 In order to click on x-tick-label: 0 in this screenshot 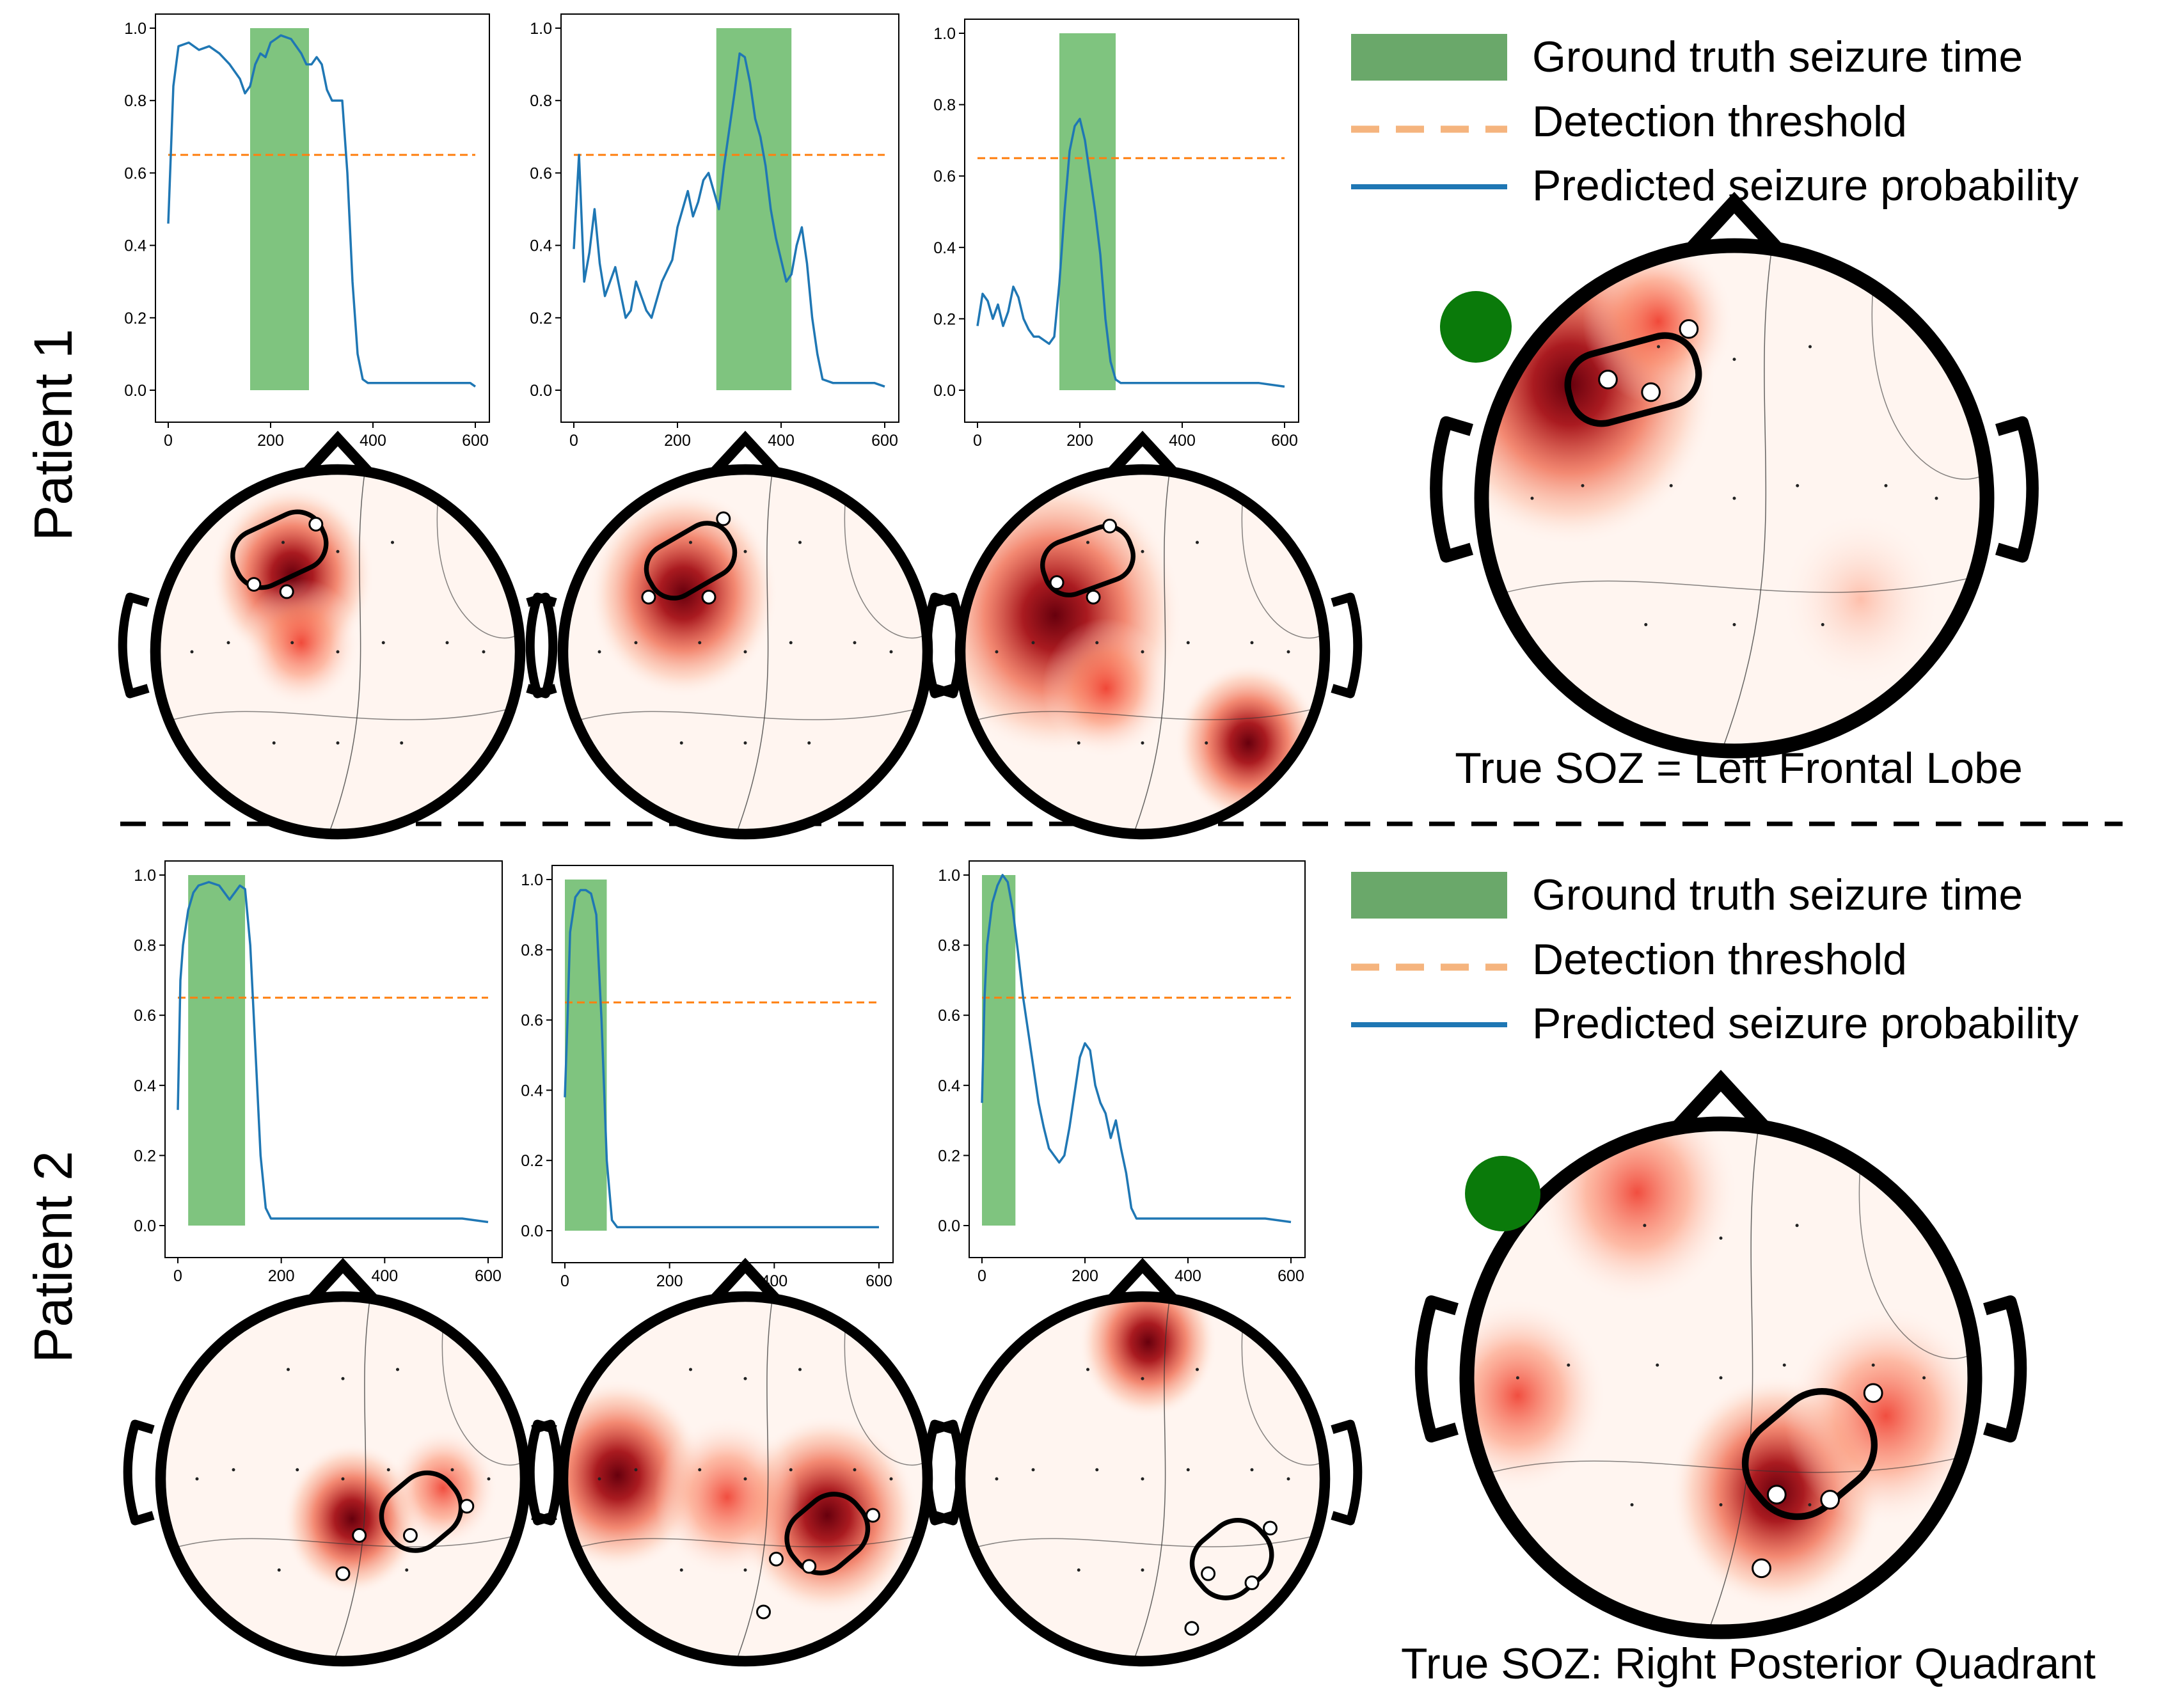, I will do `click(978, 441)`.